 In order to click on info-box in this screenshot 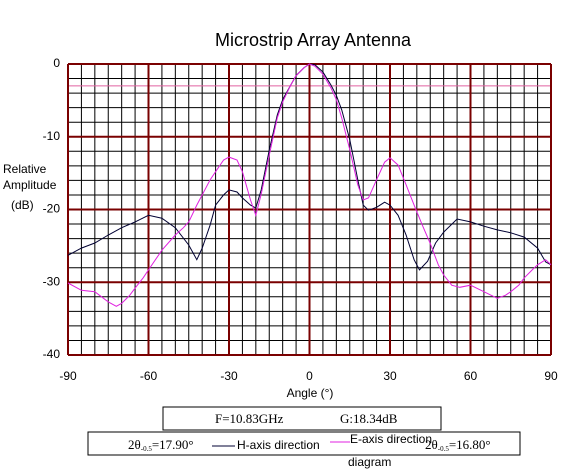, I will do `click(302, 418)`.